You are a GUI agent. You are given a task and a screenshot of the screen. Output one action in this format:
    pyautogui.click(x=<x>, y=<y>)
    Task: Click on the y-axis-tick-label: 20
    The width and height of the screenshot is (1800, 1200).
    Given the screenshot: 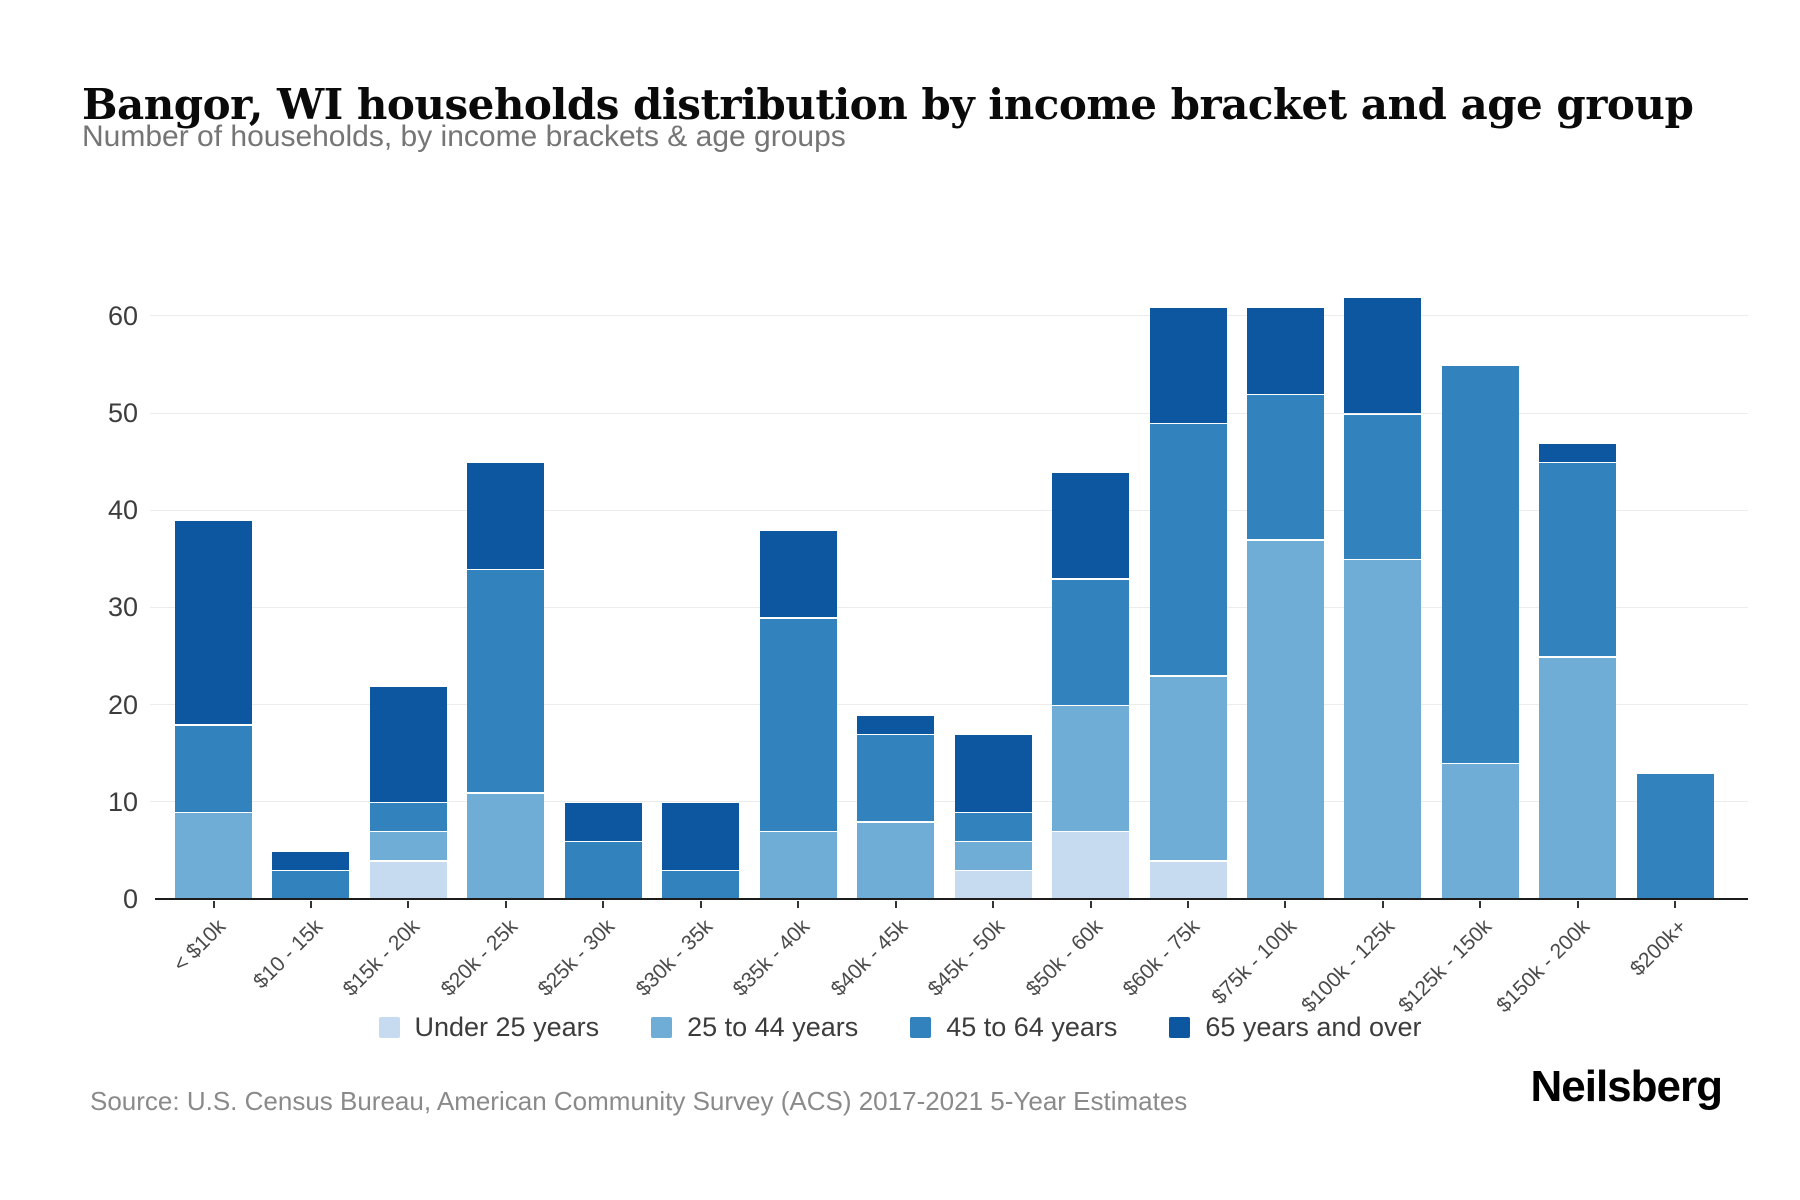 What is the action you would take?
    pyautogui.click(x=122, y=704)
    